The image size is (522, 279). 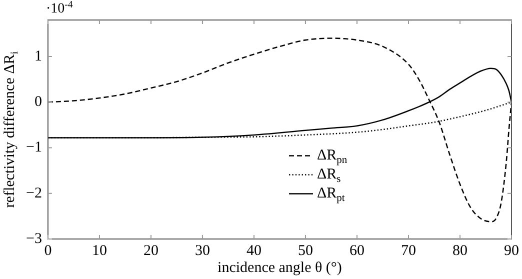 I want to click on x-tick-label: 60, so click(x=356, y=250).